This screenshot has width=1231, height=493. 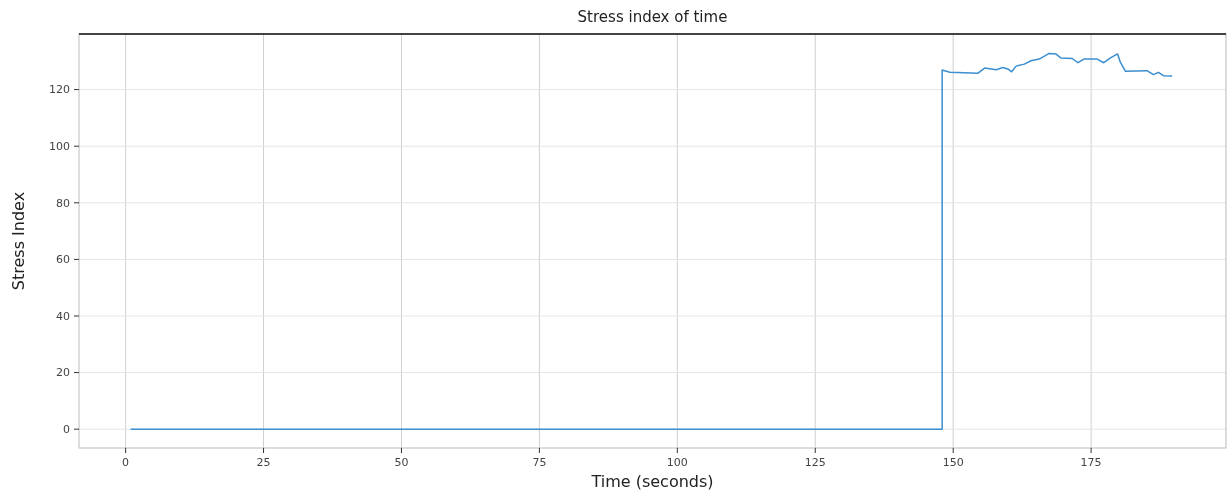 What do you see at coordinates (126, 462) in the screenshot?
I see `x-tick-label: 0` at bounding box center [126, 462].